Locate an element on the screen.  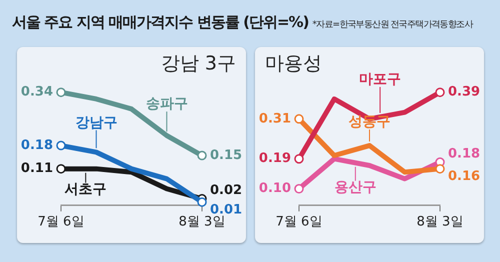
chart-subtitle: 강남 3구 is located at coordinates (198, 63).